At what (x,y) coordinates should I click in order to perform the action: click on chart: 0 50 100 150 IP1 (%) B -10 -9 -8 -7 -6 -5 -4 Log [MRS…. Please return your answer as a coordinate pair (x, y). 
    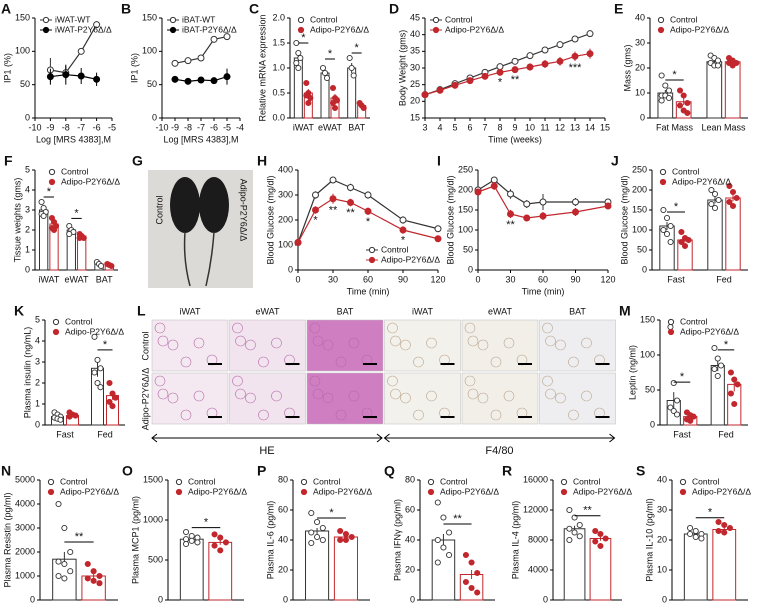
    Looking at the image, I should click on (182, 73).